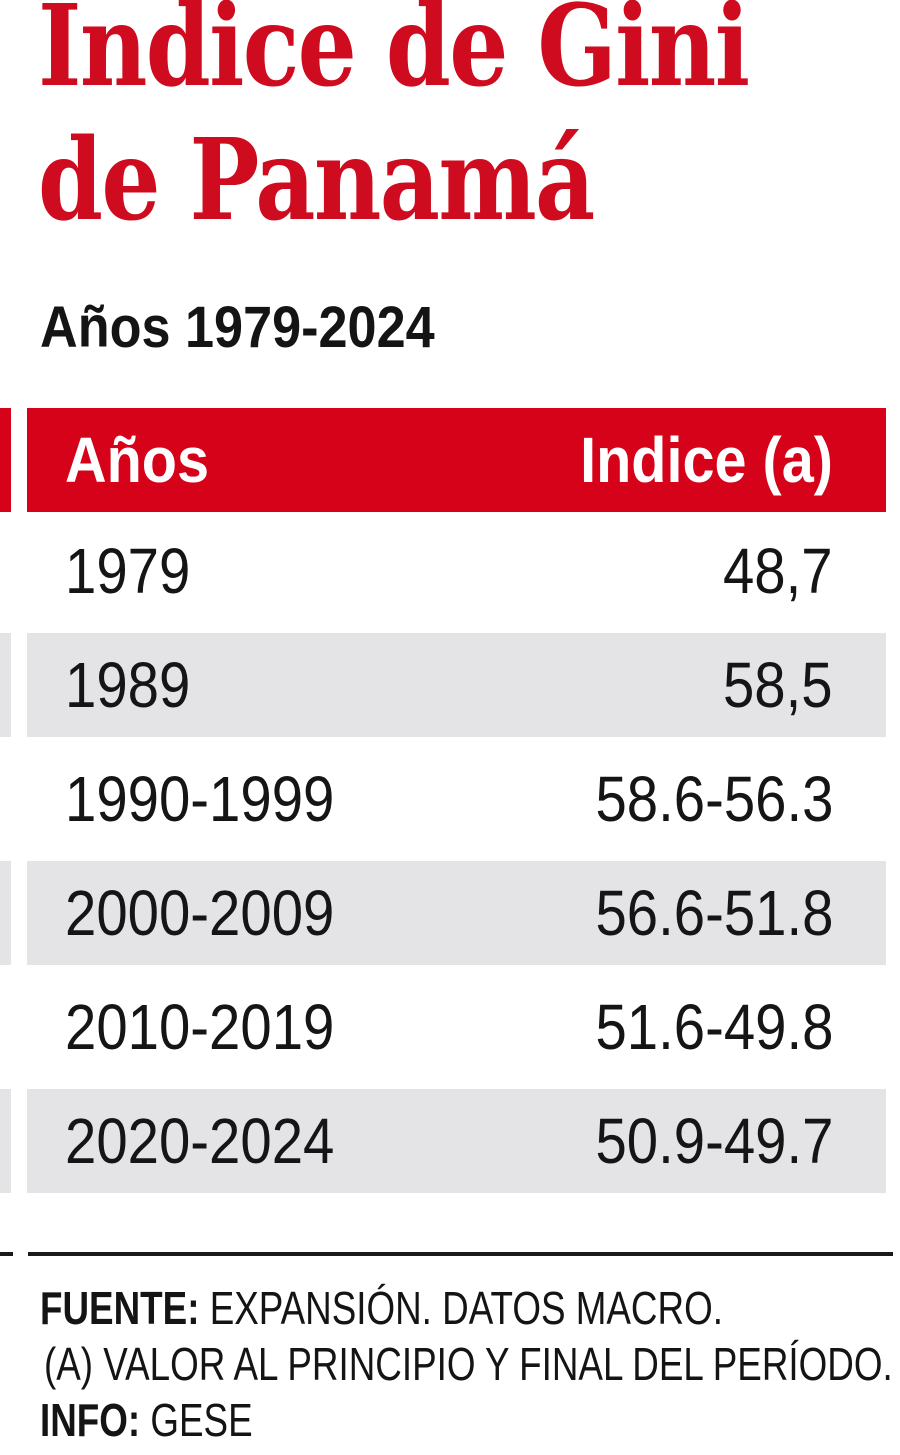 The image size is (900, 1455). I want to click on year-cell: 1979, so click(128, 571).